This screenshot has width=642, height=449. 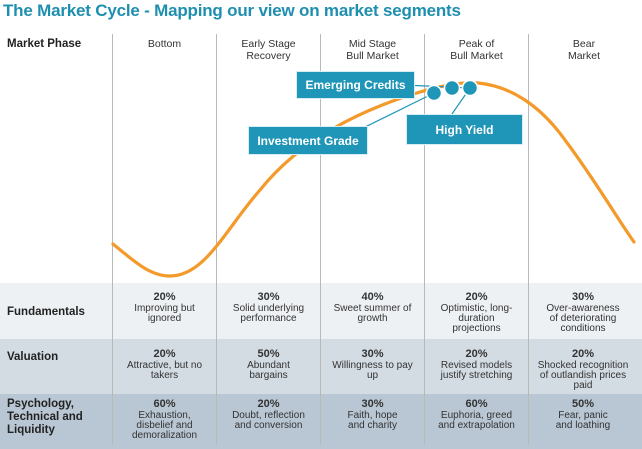 What do you see at coordinates (434, 93) in the screenshot?
I see `investment-grade-marker` at bounding box center [434, 93].